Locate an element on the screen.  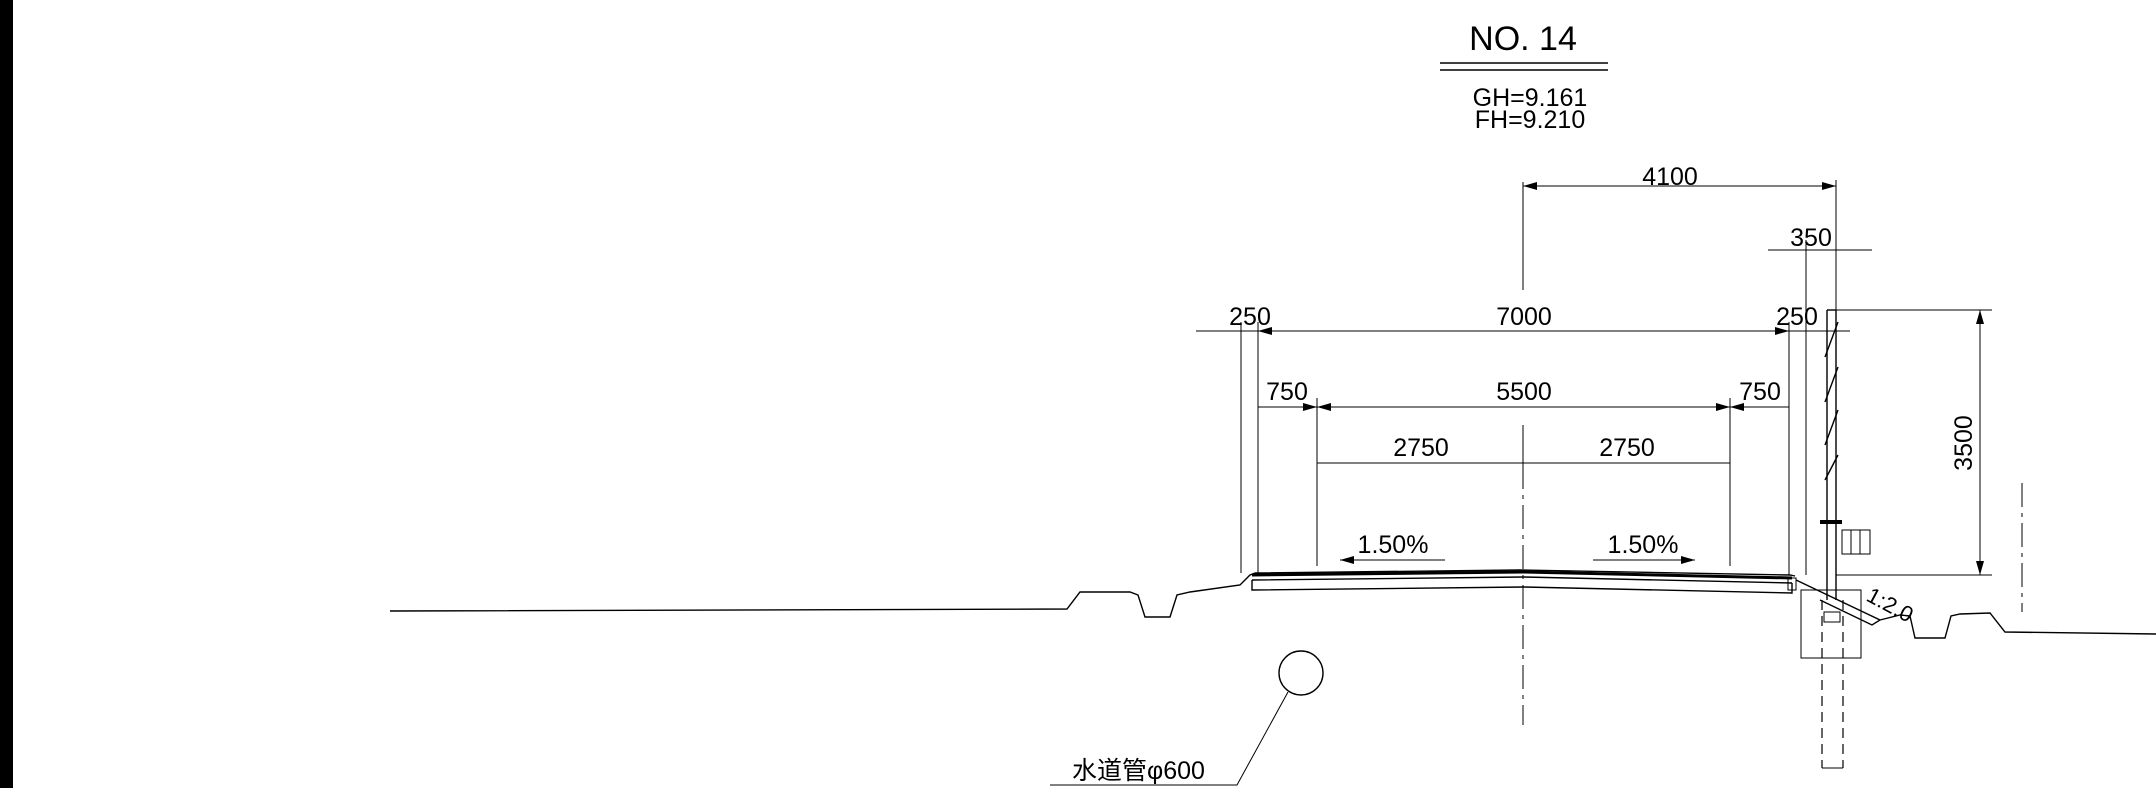
ground-line-left is located at coordinates (822, 595).